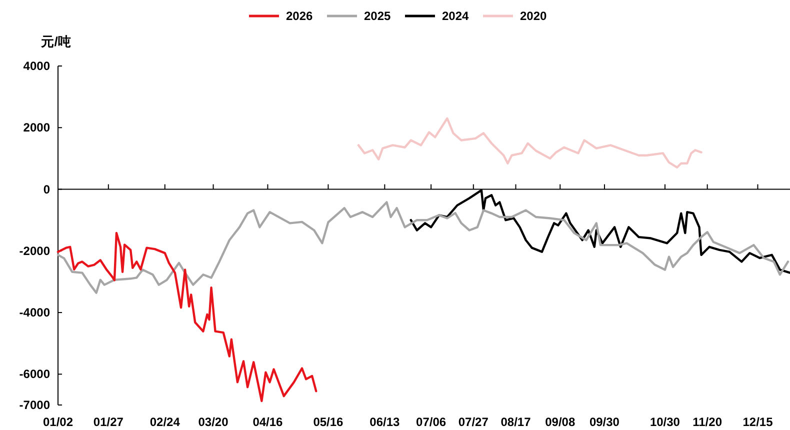 This screenshot has width=790, height=430. I want to click on y-axis-title: 元/吨, so click(55, 41).